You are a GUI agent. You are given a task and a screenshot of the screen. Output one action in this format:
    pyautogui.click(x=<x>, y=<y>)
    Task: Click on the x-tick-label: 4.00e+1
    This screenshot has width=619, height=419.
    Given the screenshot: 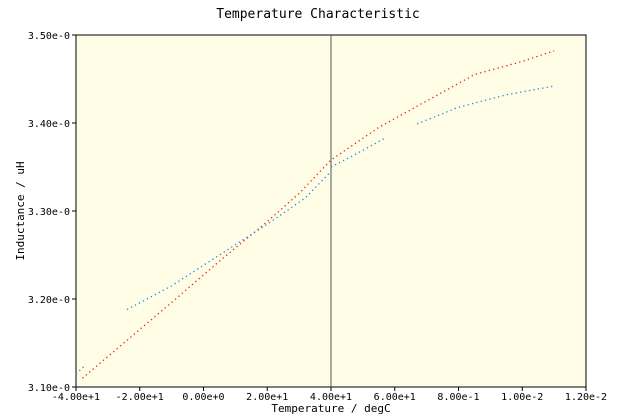 What is the action you would take?
    pyautogui.click(x=331, y=397)
    